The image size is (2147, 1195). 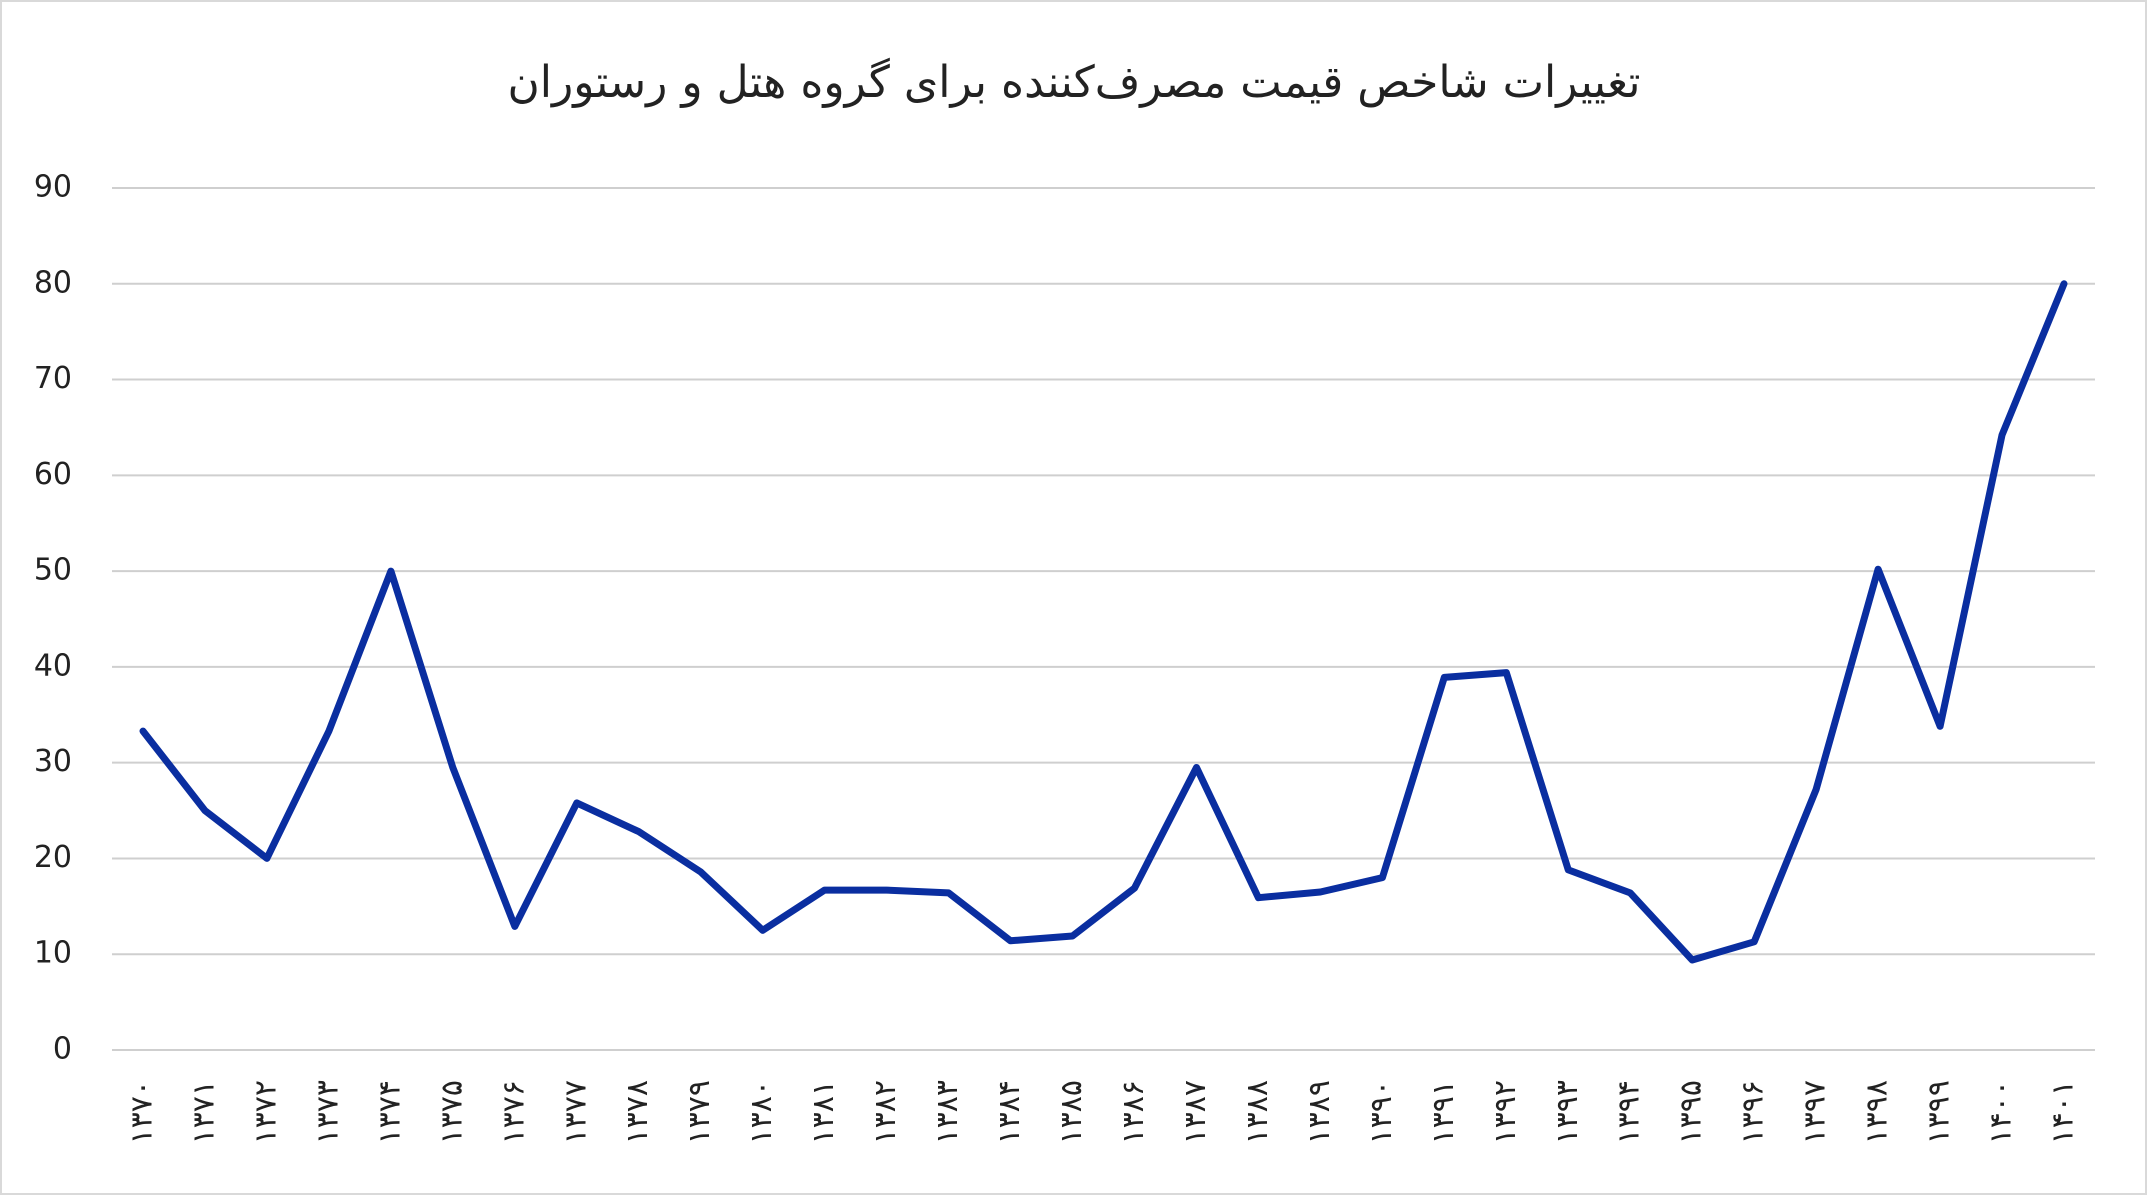 I want to click on x-tick-label: ۱۳۸۰, so click(x=761, y=1112).